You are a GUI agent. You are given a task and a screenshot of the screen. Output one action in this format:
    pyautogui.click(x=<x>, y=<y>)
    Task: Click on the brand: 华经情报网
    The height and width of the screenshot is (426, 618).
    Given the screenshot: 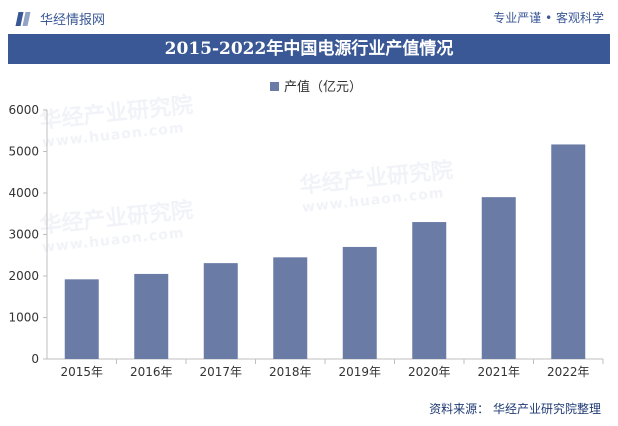 What is the action you would take?
    pyautogui.click(x=60, y=18)
    